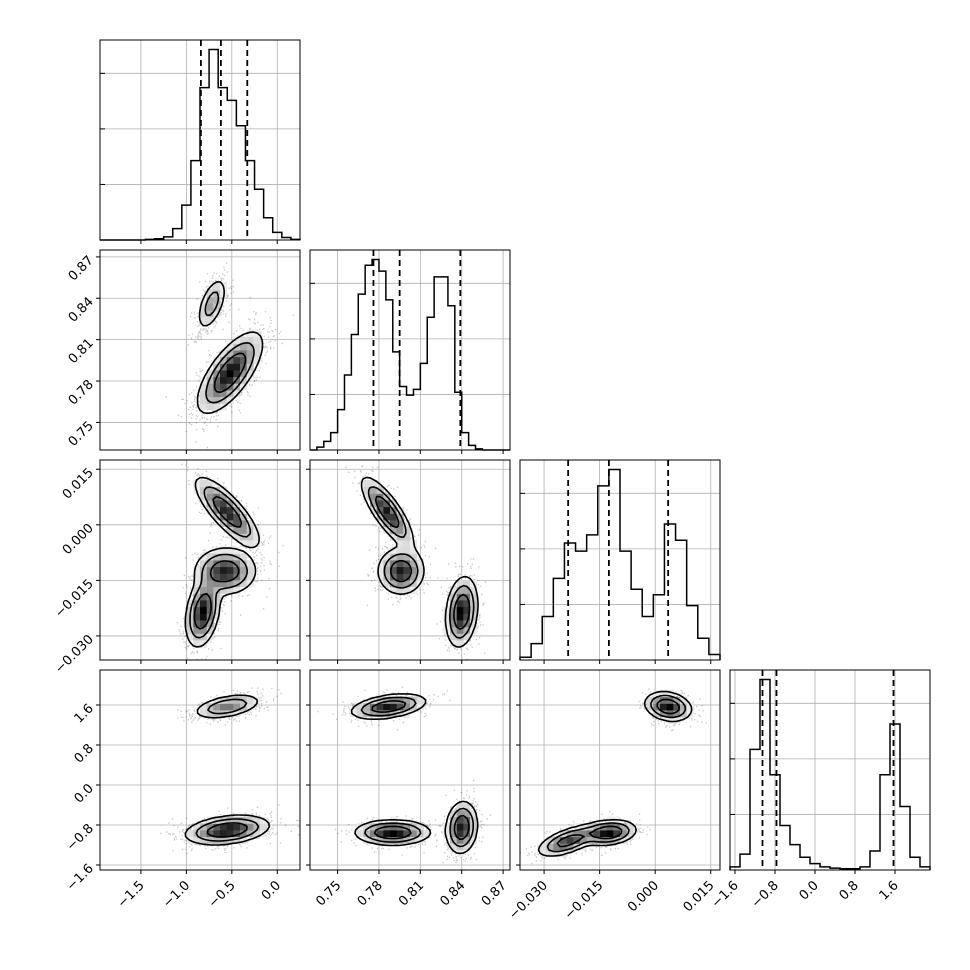  Describe the element at coordinates (528, 900) in the screenshot. I see `x-tick-label: −0.030` at that location.